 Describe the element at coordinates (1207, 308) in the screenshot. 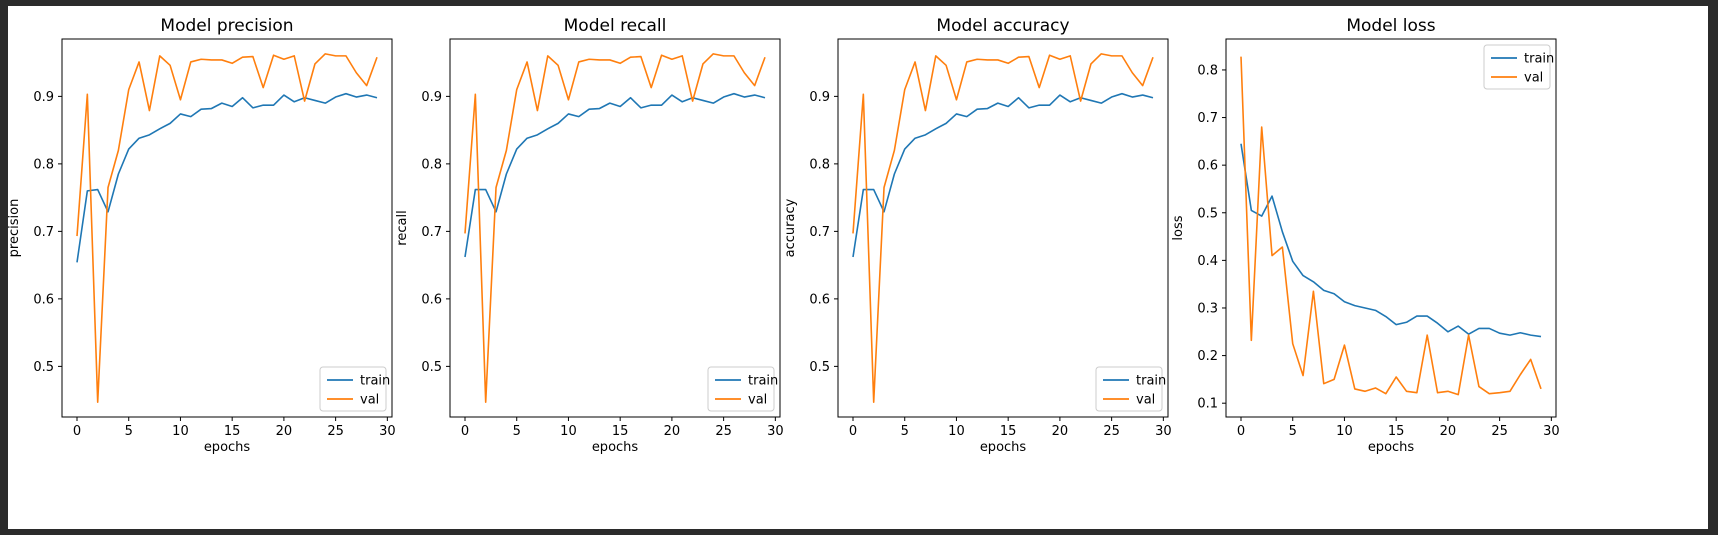

I see `y-tick-label: 0.3` at that location.